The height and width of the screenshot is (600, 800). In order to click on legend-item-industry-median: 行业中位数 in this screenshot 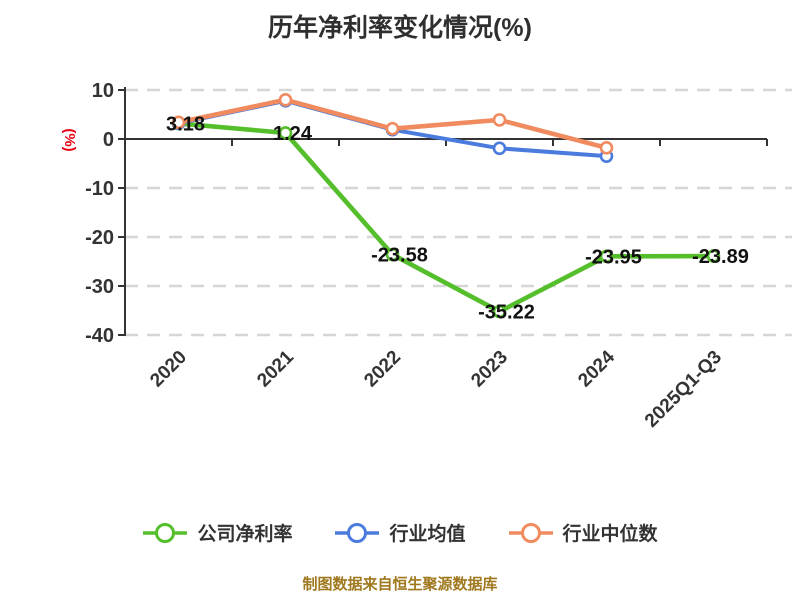, I will do `click(583, 532)`.